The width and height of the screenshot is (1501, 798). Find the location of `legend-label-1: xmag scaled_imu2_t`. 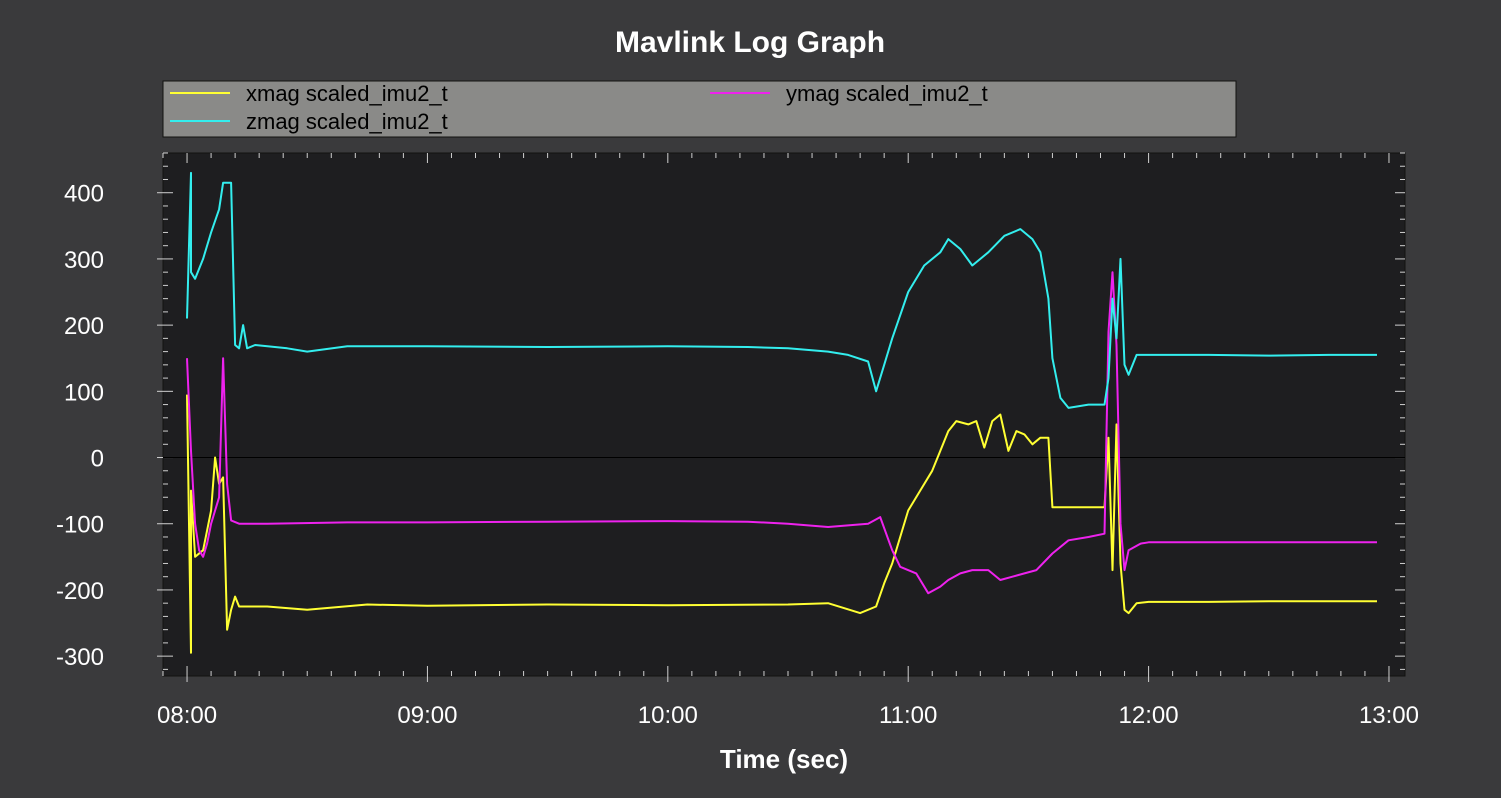

legend-label-1: xmag scaled_imu2_t is located at coordinates (347, 93).